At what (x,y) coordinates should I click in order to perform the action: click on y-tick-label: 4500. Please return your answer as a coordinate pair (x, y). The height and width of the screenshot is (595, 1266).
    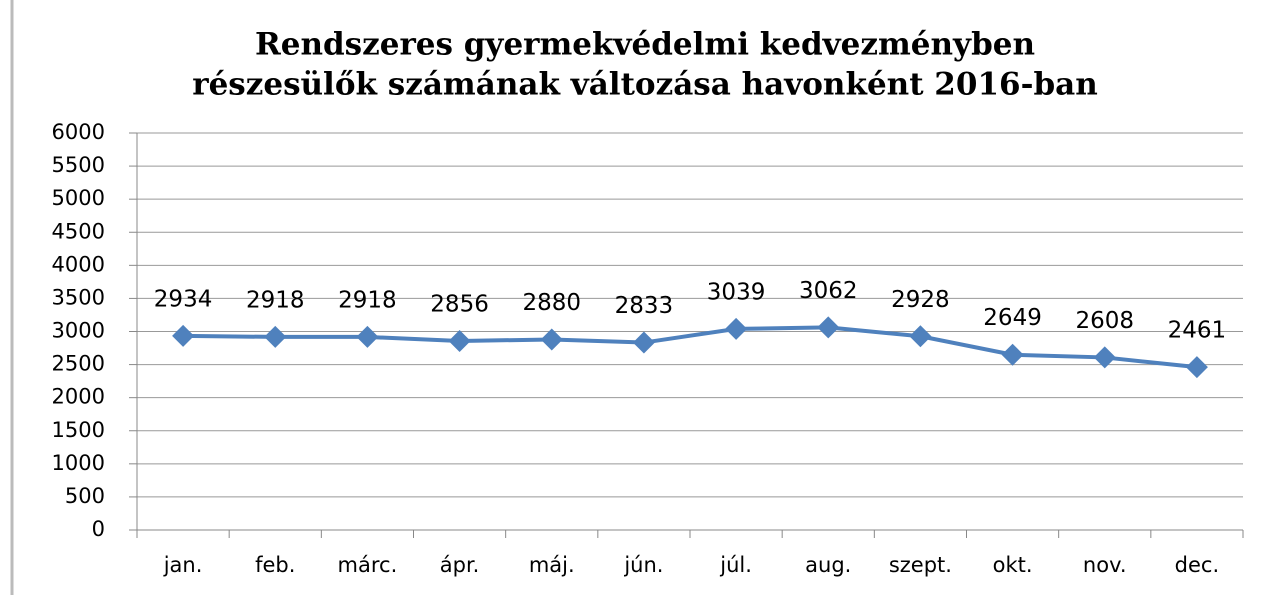
    Looking at the image, I should click on (78, 231).